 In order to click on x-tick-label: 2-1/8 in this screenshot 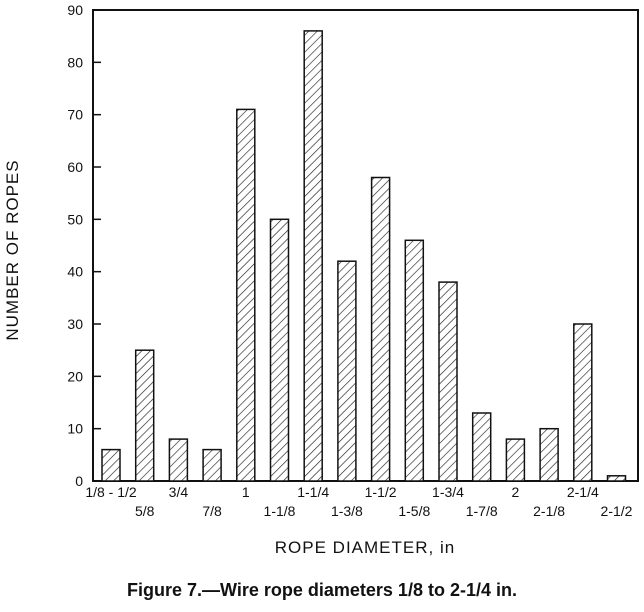, I will do `click(549, 511)`.